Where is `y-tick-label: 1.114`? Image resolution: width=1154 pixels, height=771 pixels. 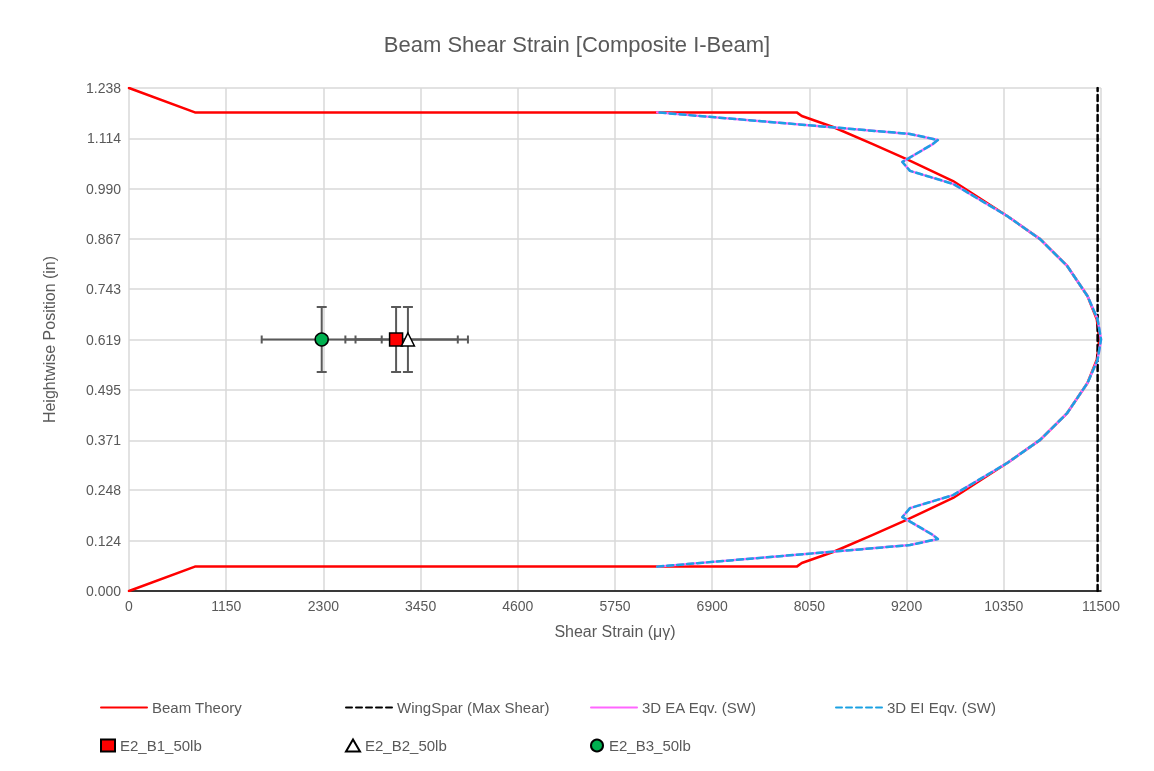
y-tick-label: 1.114 is located at coordinates (104, 138).